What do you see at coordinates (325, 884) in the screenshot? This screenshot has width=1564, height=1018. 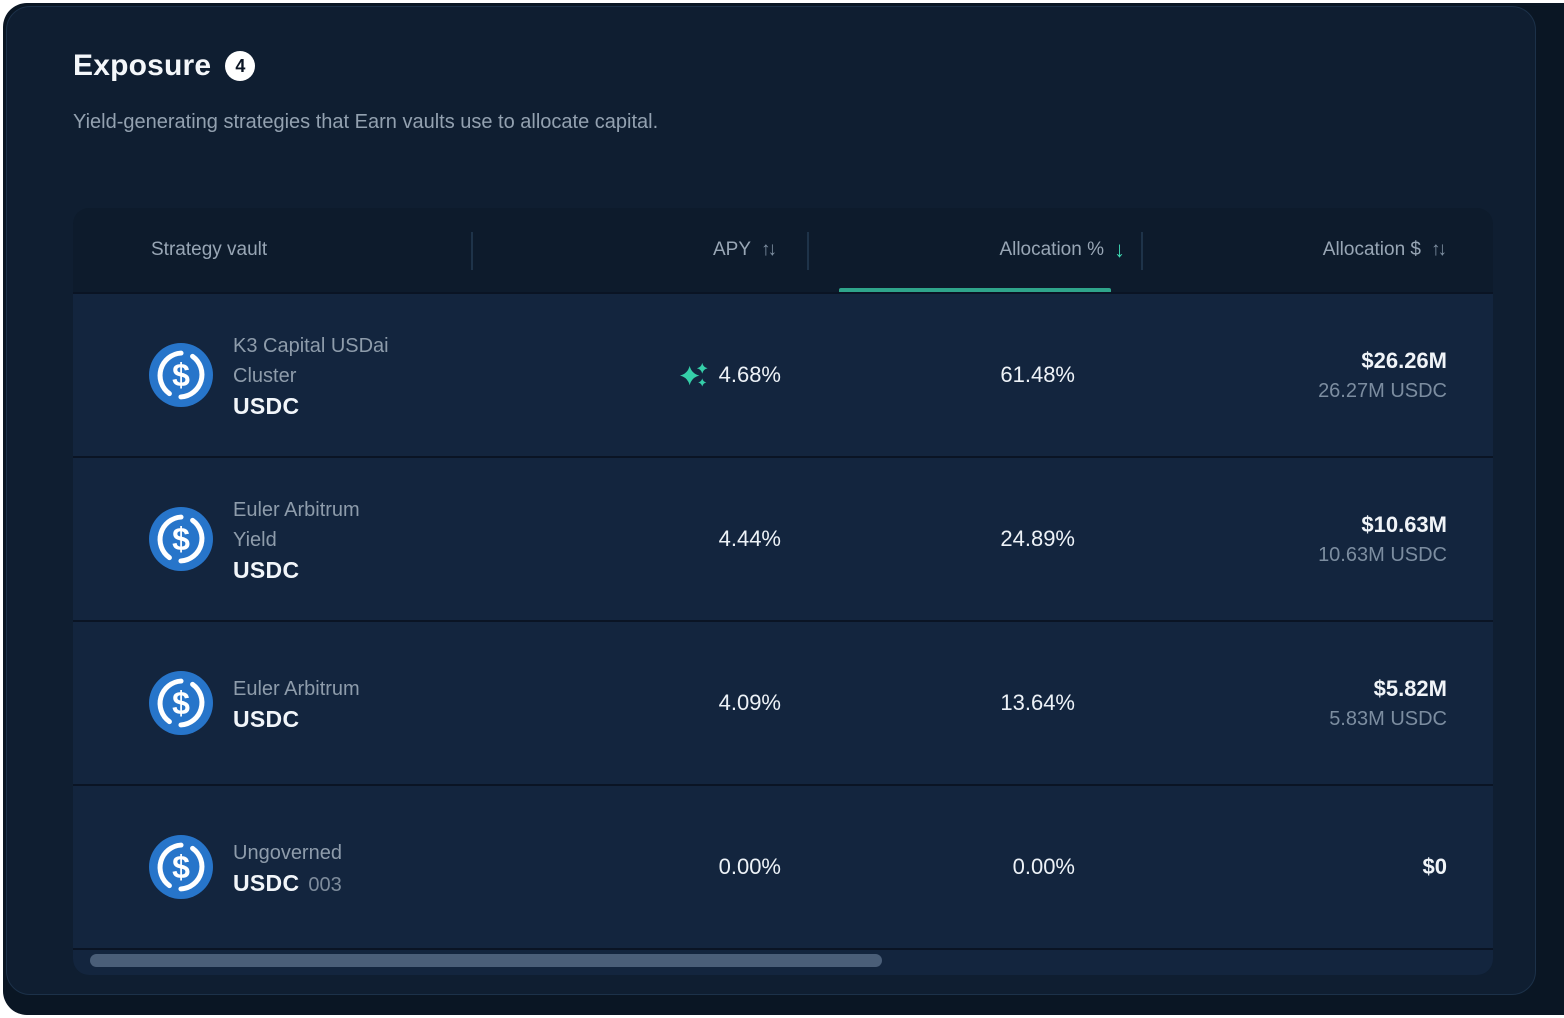 I see `vault-token-suffix: 003` at bounding box center [325, 884].